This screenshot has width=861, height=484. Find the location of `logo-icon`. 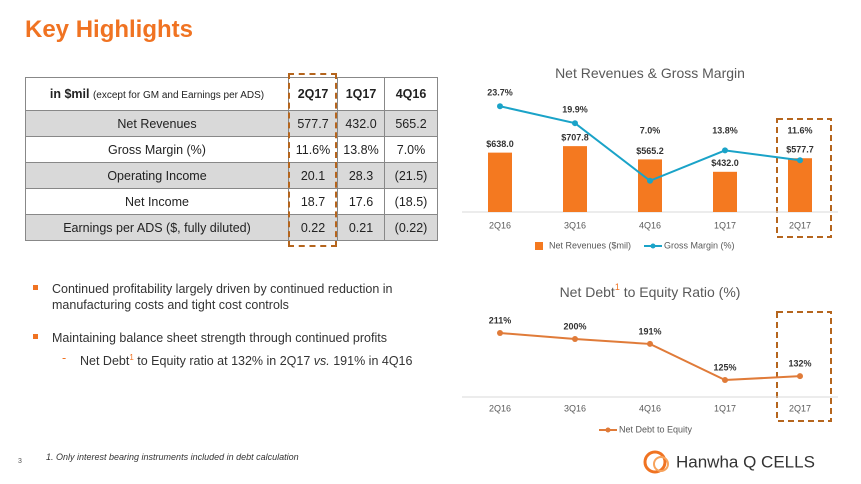

logo-icon is located at coordinates (656, 462).